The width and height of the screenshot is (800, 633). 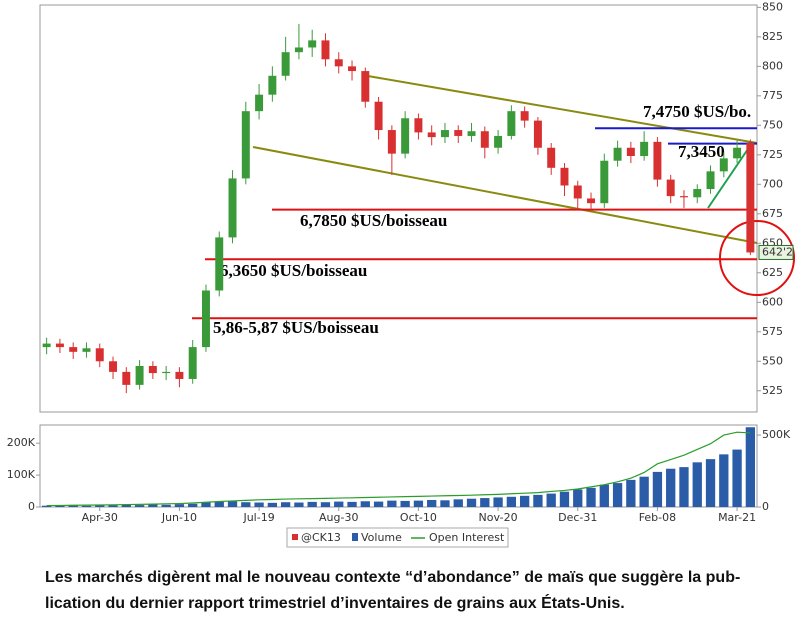 I want to click on last-price-label: 642'2, so click(x=777, y=251).